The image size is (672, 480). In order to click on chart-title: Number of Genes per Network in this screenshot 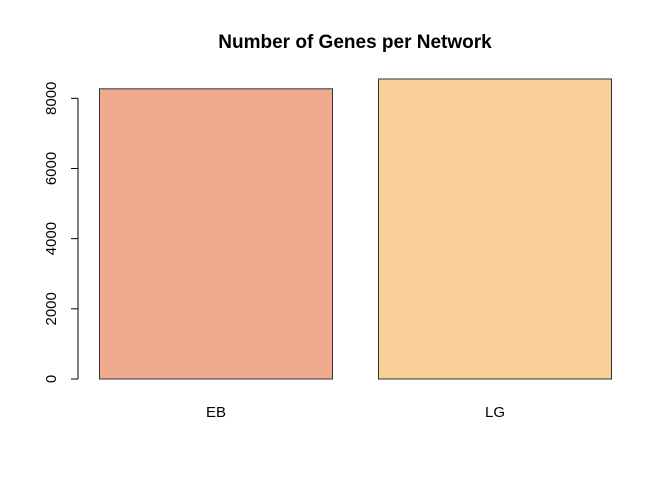, I will do `click(355, 42)`.